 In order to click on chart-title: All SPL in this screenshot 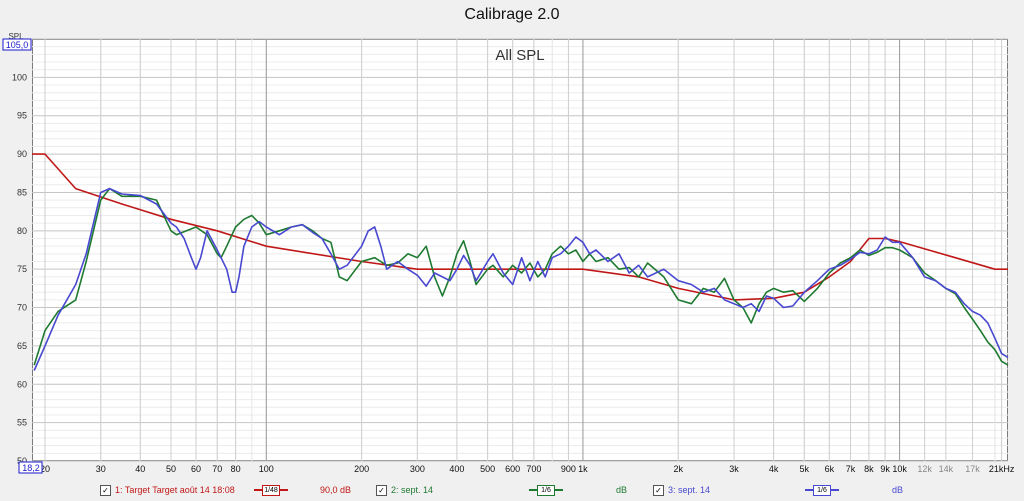, I will do `click(519, 55)`.